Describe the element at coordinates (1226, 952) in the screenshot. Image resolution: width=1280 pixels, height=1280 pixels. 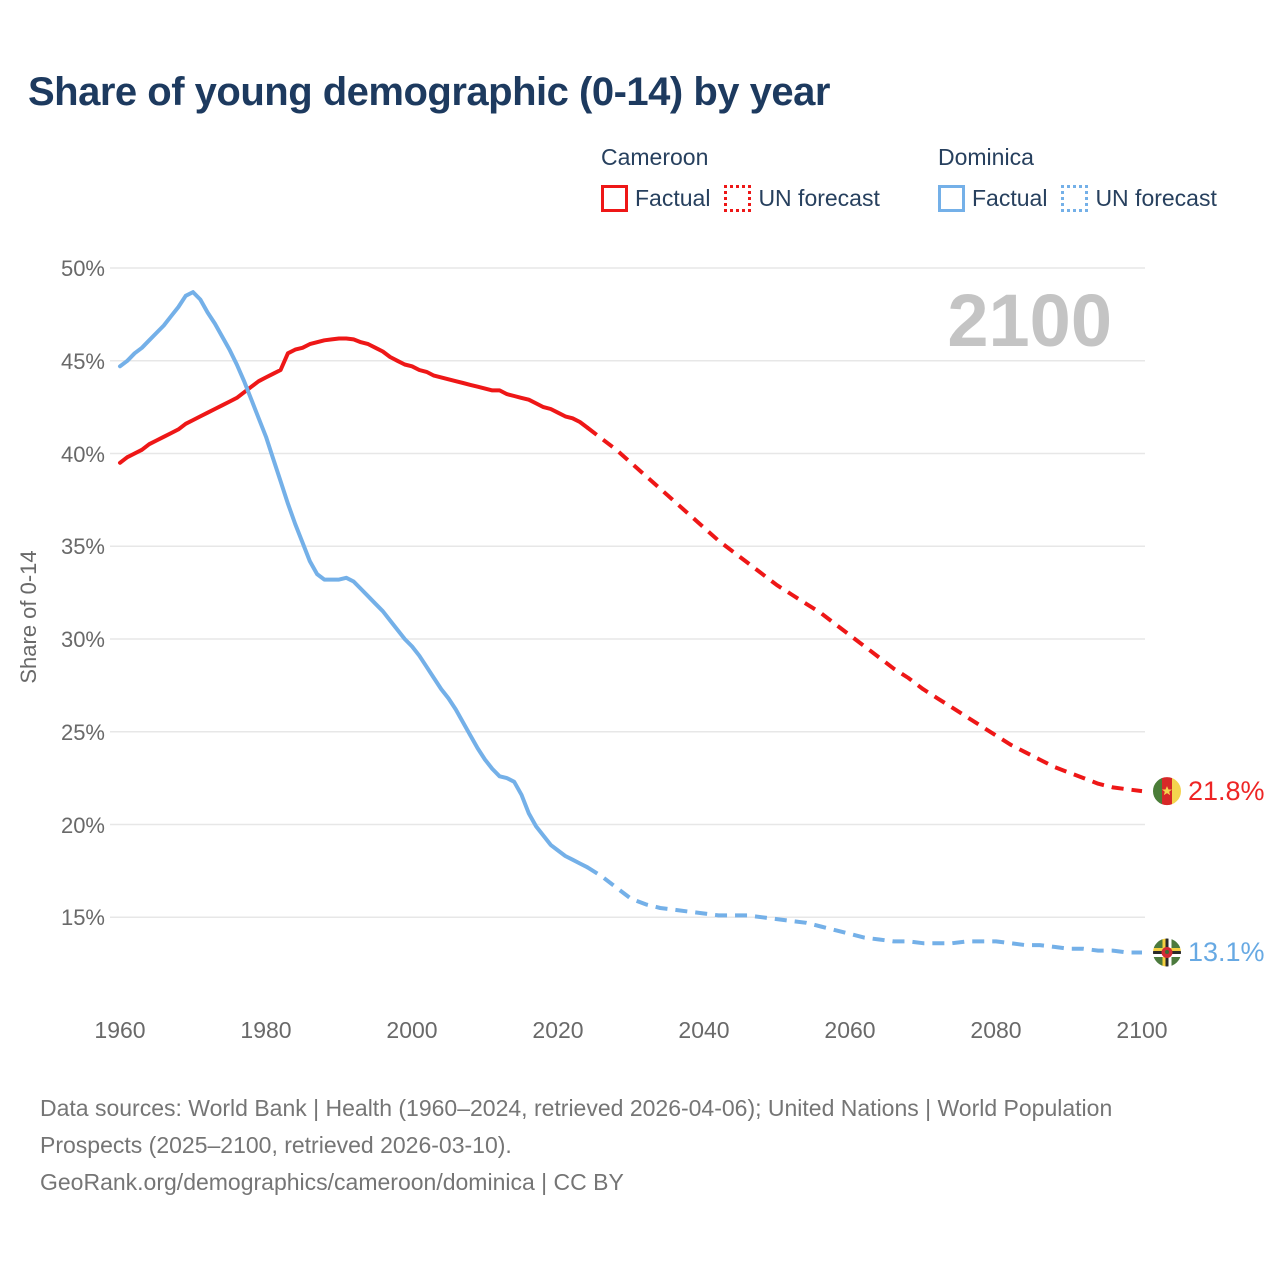
I see `dominica-end-value-label: 13.1%` at that location.